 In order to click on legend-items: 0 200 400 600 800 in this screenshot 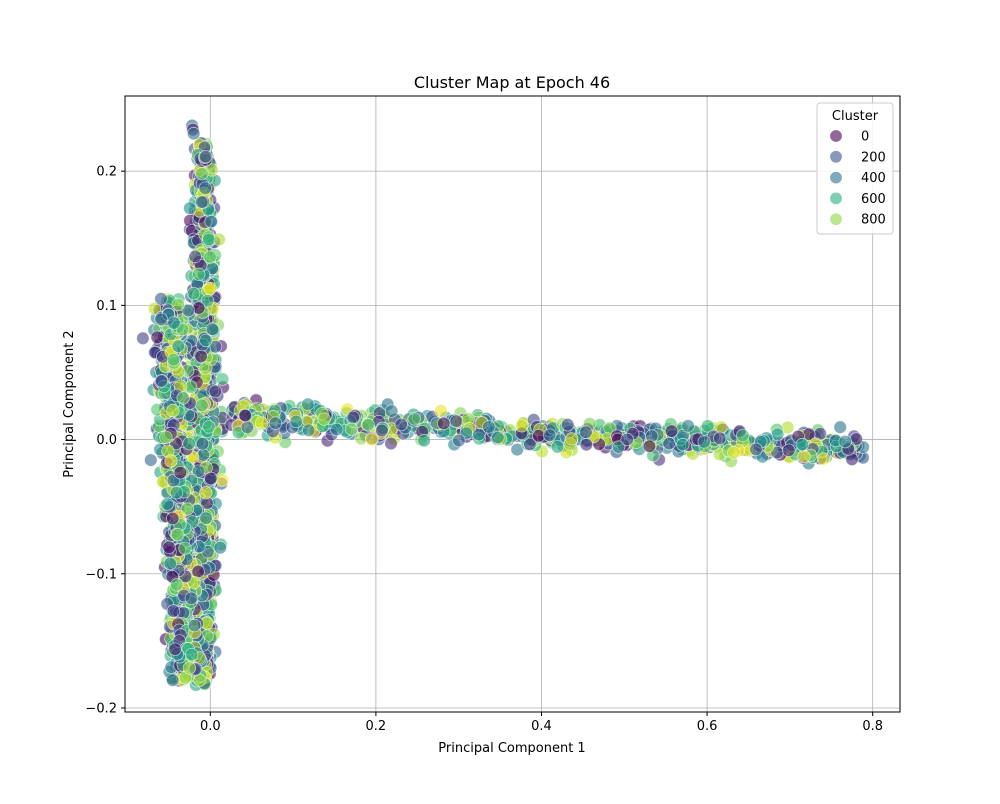, I will do `click(857, 178)`.